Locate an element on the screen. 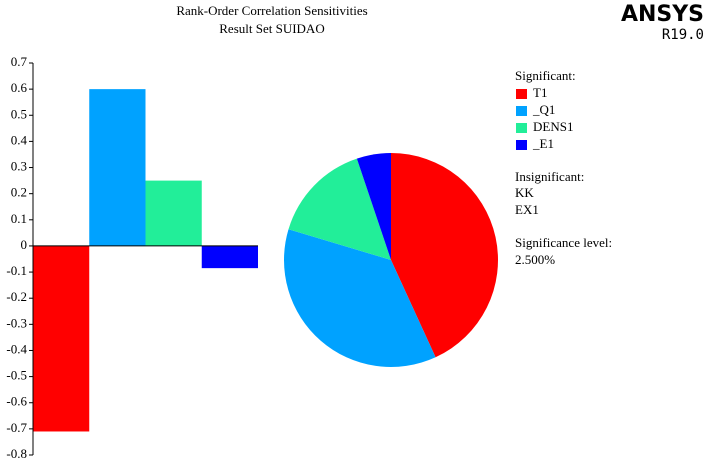 The image size is (708, 467). legend-entry: _E1 is located at coordinates (543, 143).